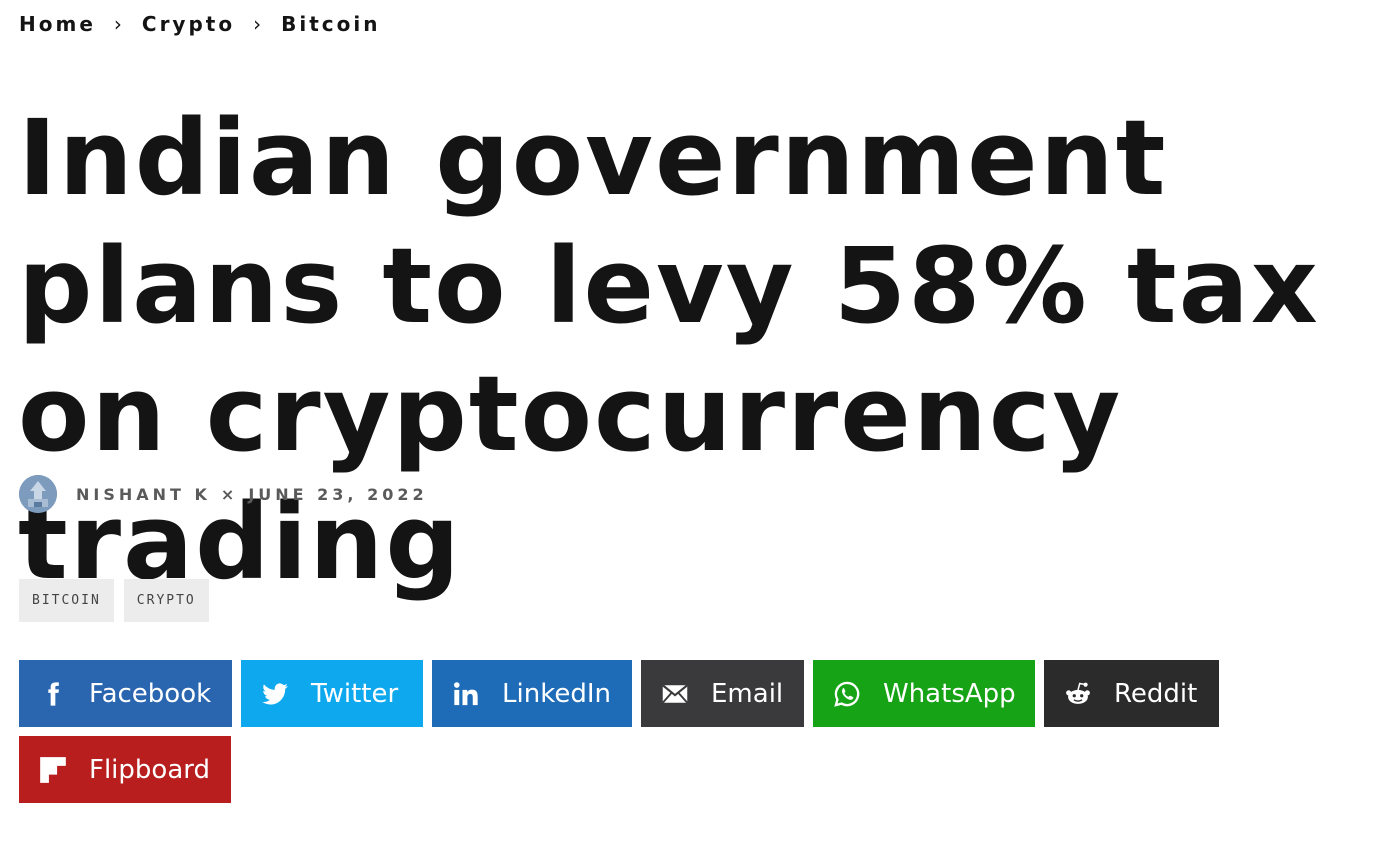 This screenshot has width=1400, height=848. What do you see at coordinates (275, 694) in the screenshot?
I see `twitter-icon` at bounding box center [275, 694].